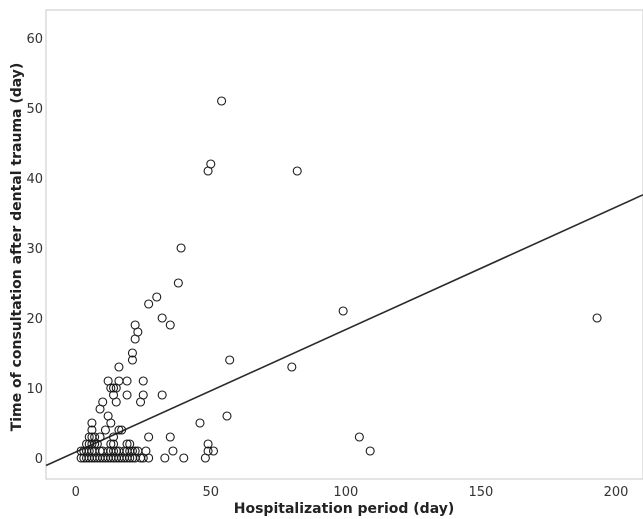  I want to click on y-tick-label: 30, so click(34, 249).